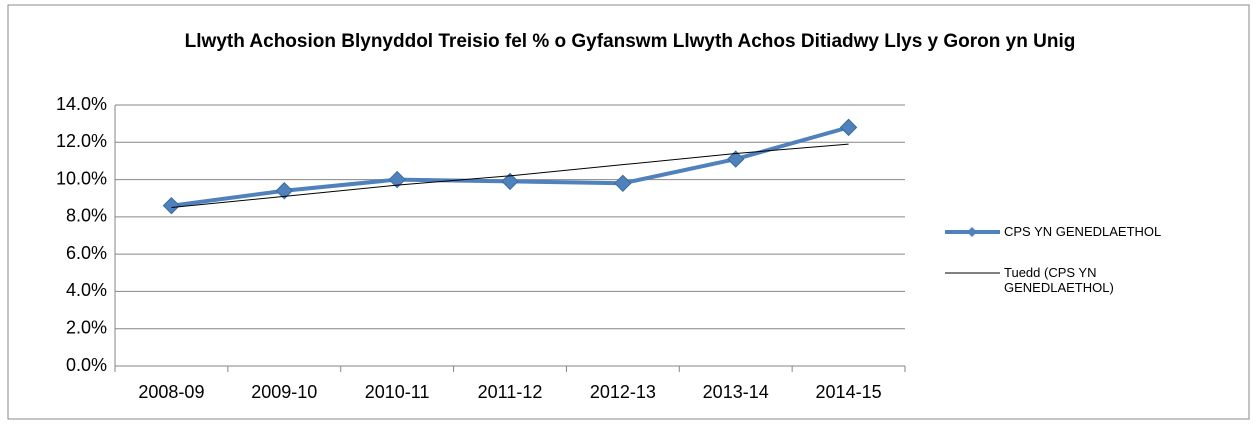 This screenshot has height=426, width=1256. What do you see at coordinates (972, 232) in the screenshot?
I see `legend-marker` at bounding box center [972, 232].